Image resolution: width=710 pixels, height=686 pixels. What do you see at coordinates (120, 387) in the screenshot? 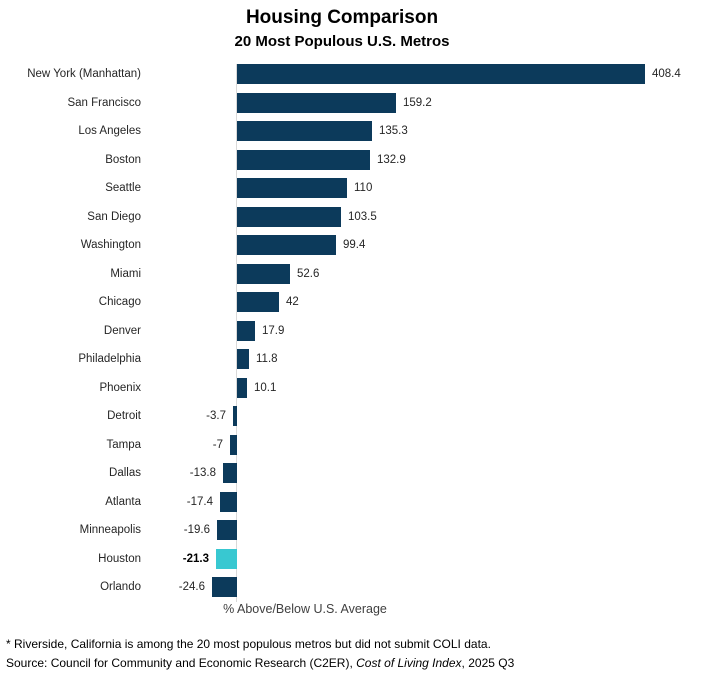
I see `category-label: Phoenix` at bounding box center [120, 387].